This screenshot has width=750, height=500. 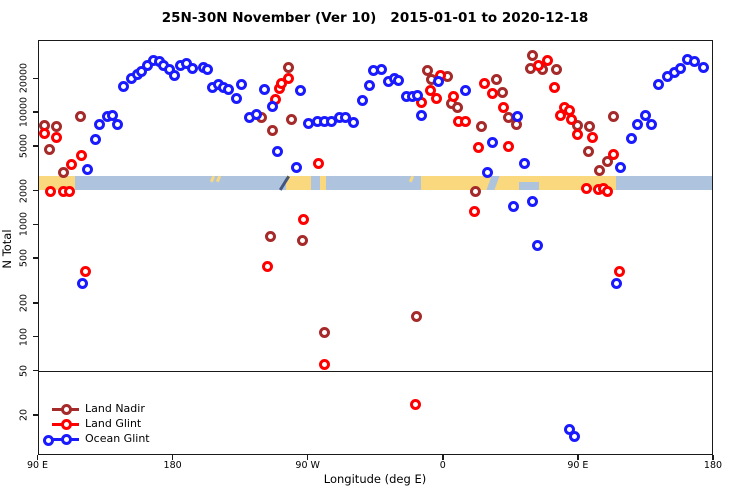 What do you see at coordinates (375, 479) in the screenshot?
I see `x-axis-label: Longitude (deg E)` at bounding box center [375, 479].